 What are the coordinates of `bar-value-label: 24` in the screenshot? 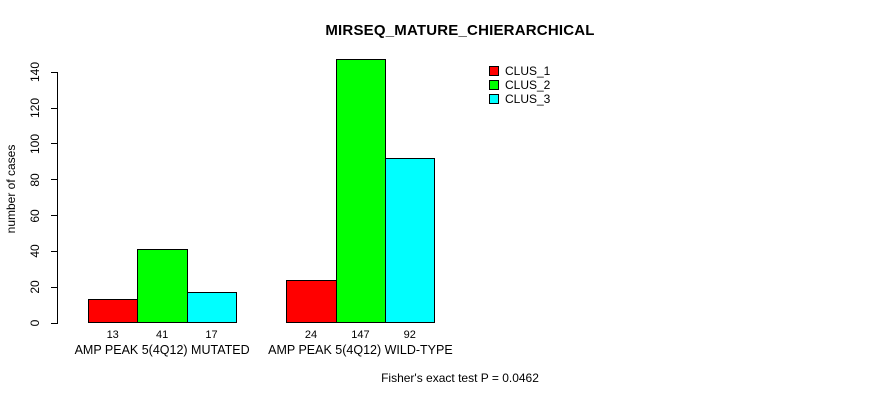 It's located at (311, 334).